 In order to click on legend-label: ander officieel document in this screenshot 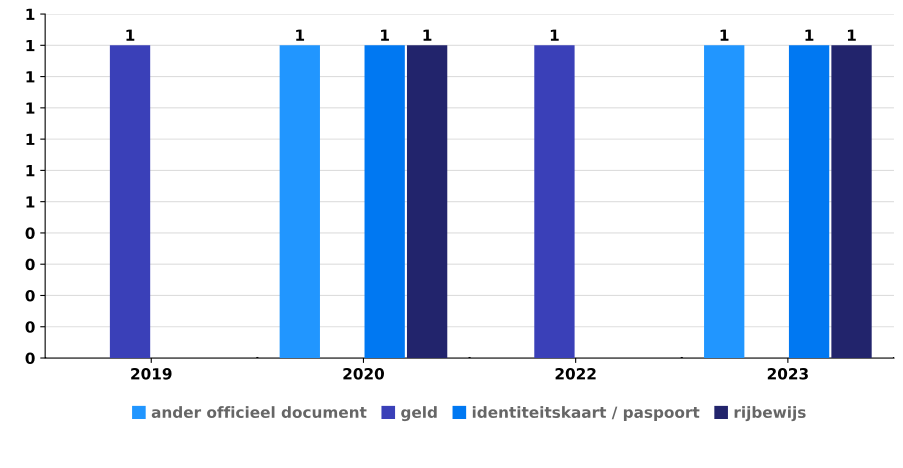, I will do `click(259, 412)`.